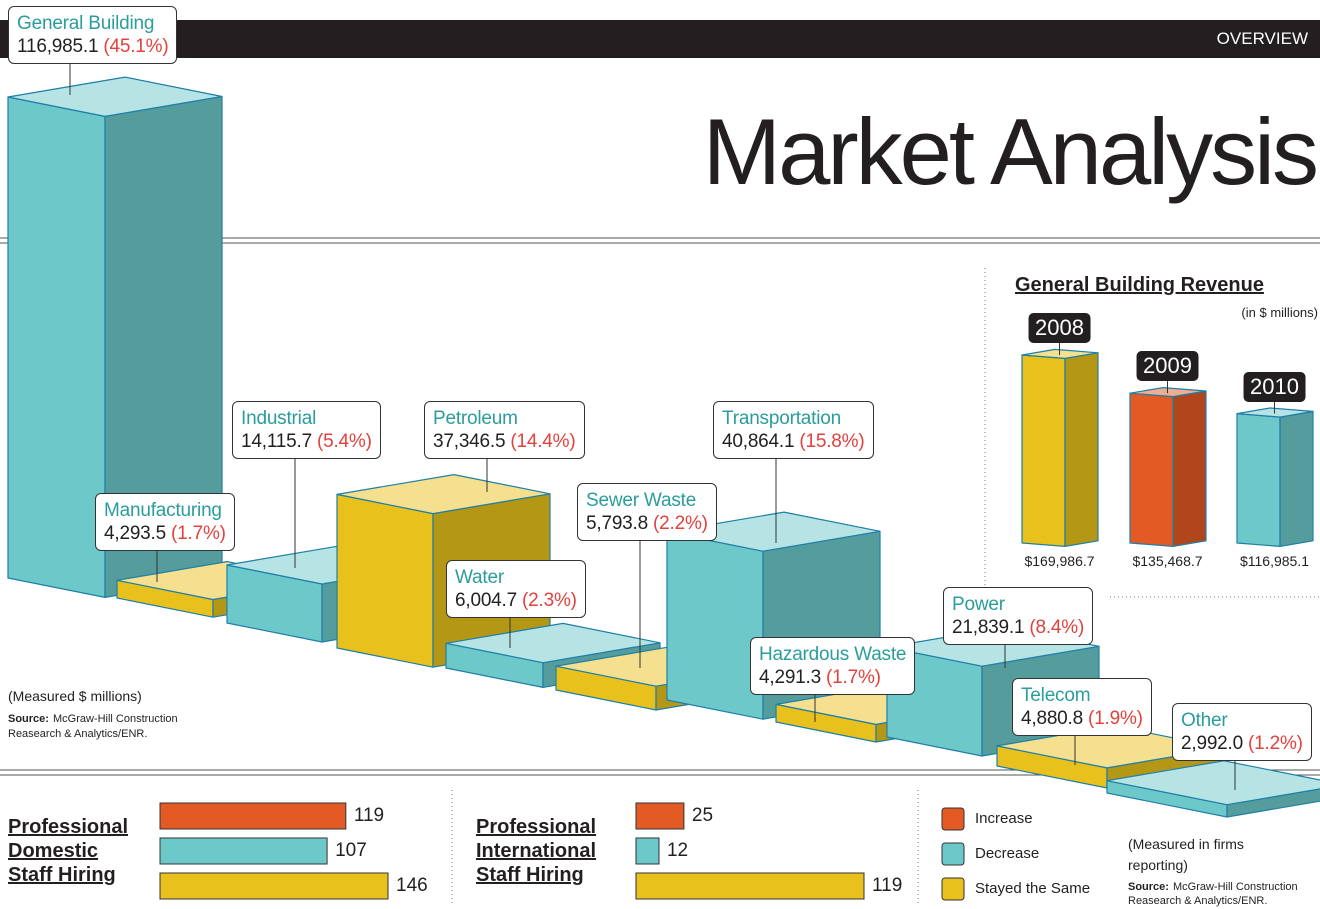 This screenshot has width=1320, height=909. Describe the element at coordinates (58, 46) in the screenshot. I see `value-label: 116,985.1` at that location.